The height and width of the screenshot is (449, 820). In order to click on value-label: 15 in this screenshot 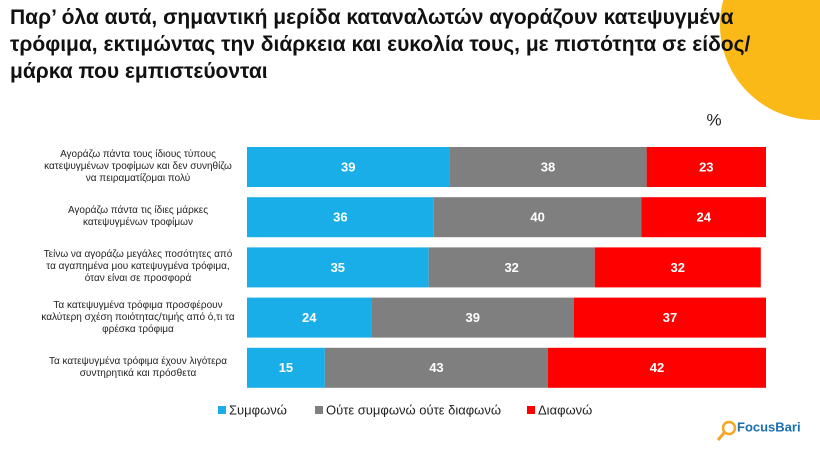, I will do `click(286, 367)`.